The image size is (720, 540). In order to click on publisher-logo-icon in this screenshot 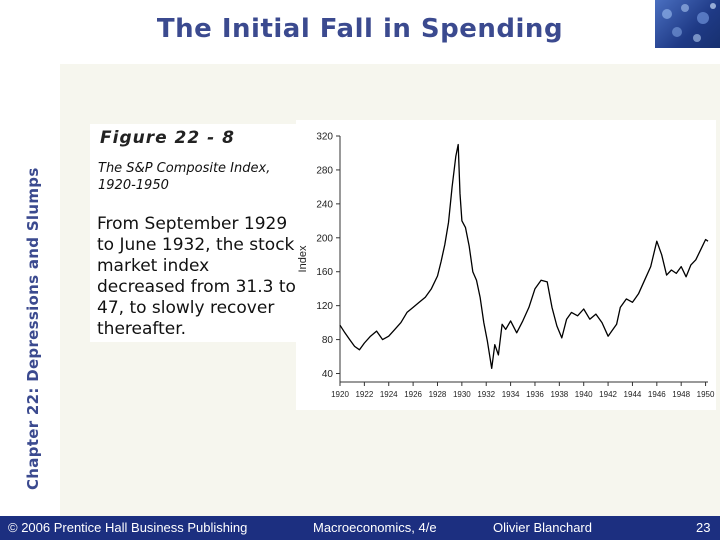, I will do `click(687, 24)`.